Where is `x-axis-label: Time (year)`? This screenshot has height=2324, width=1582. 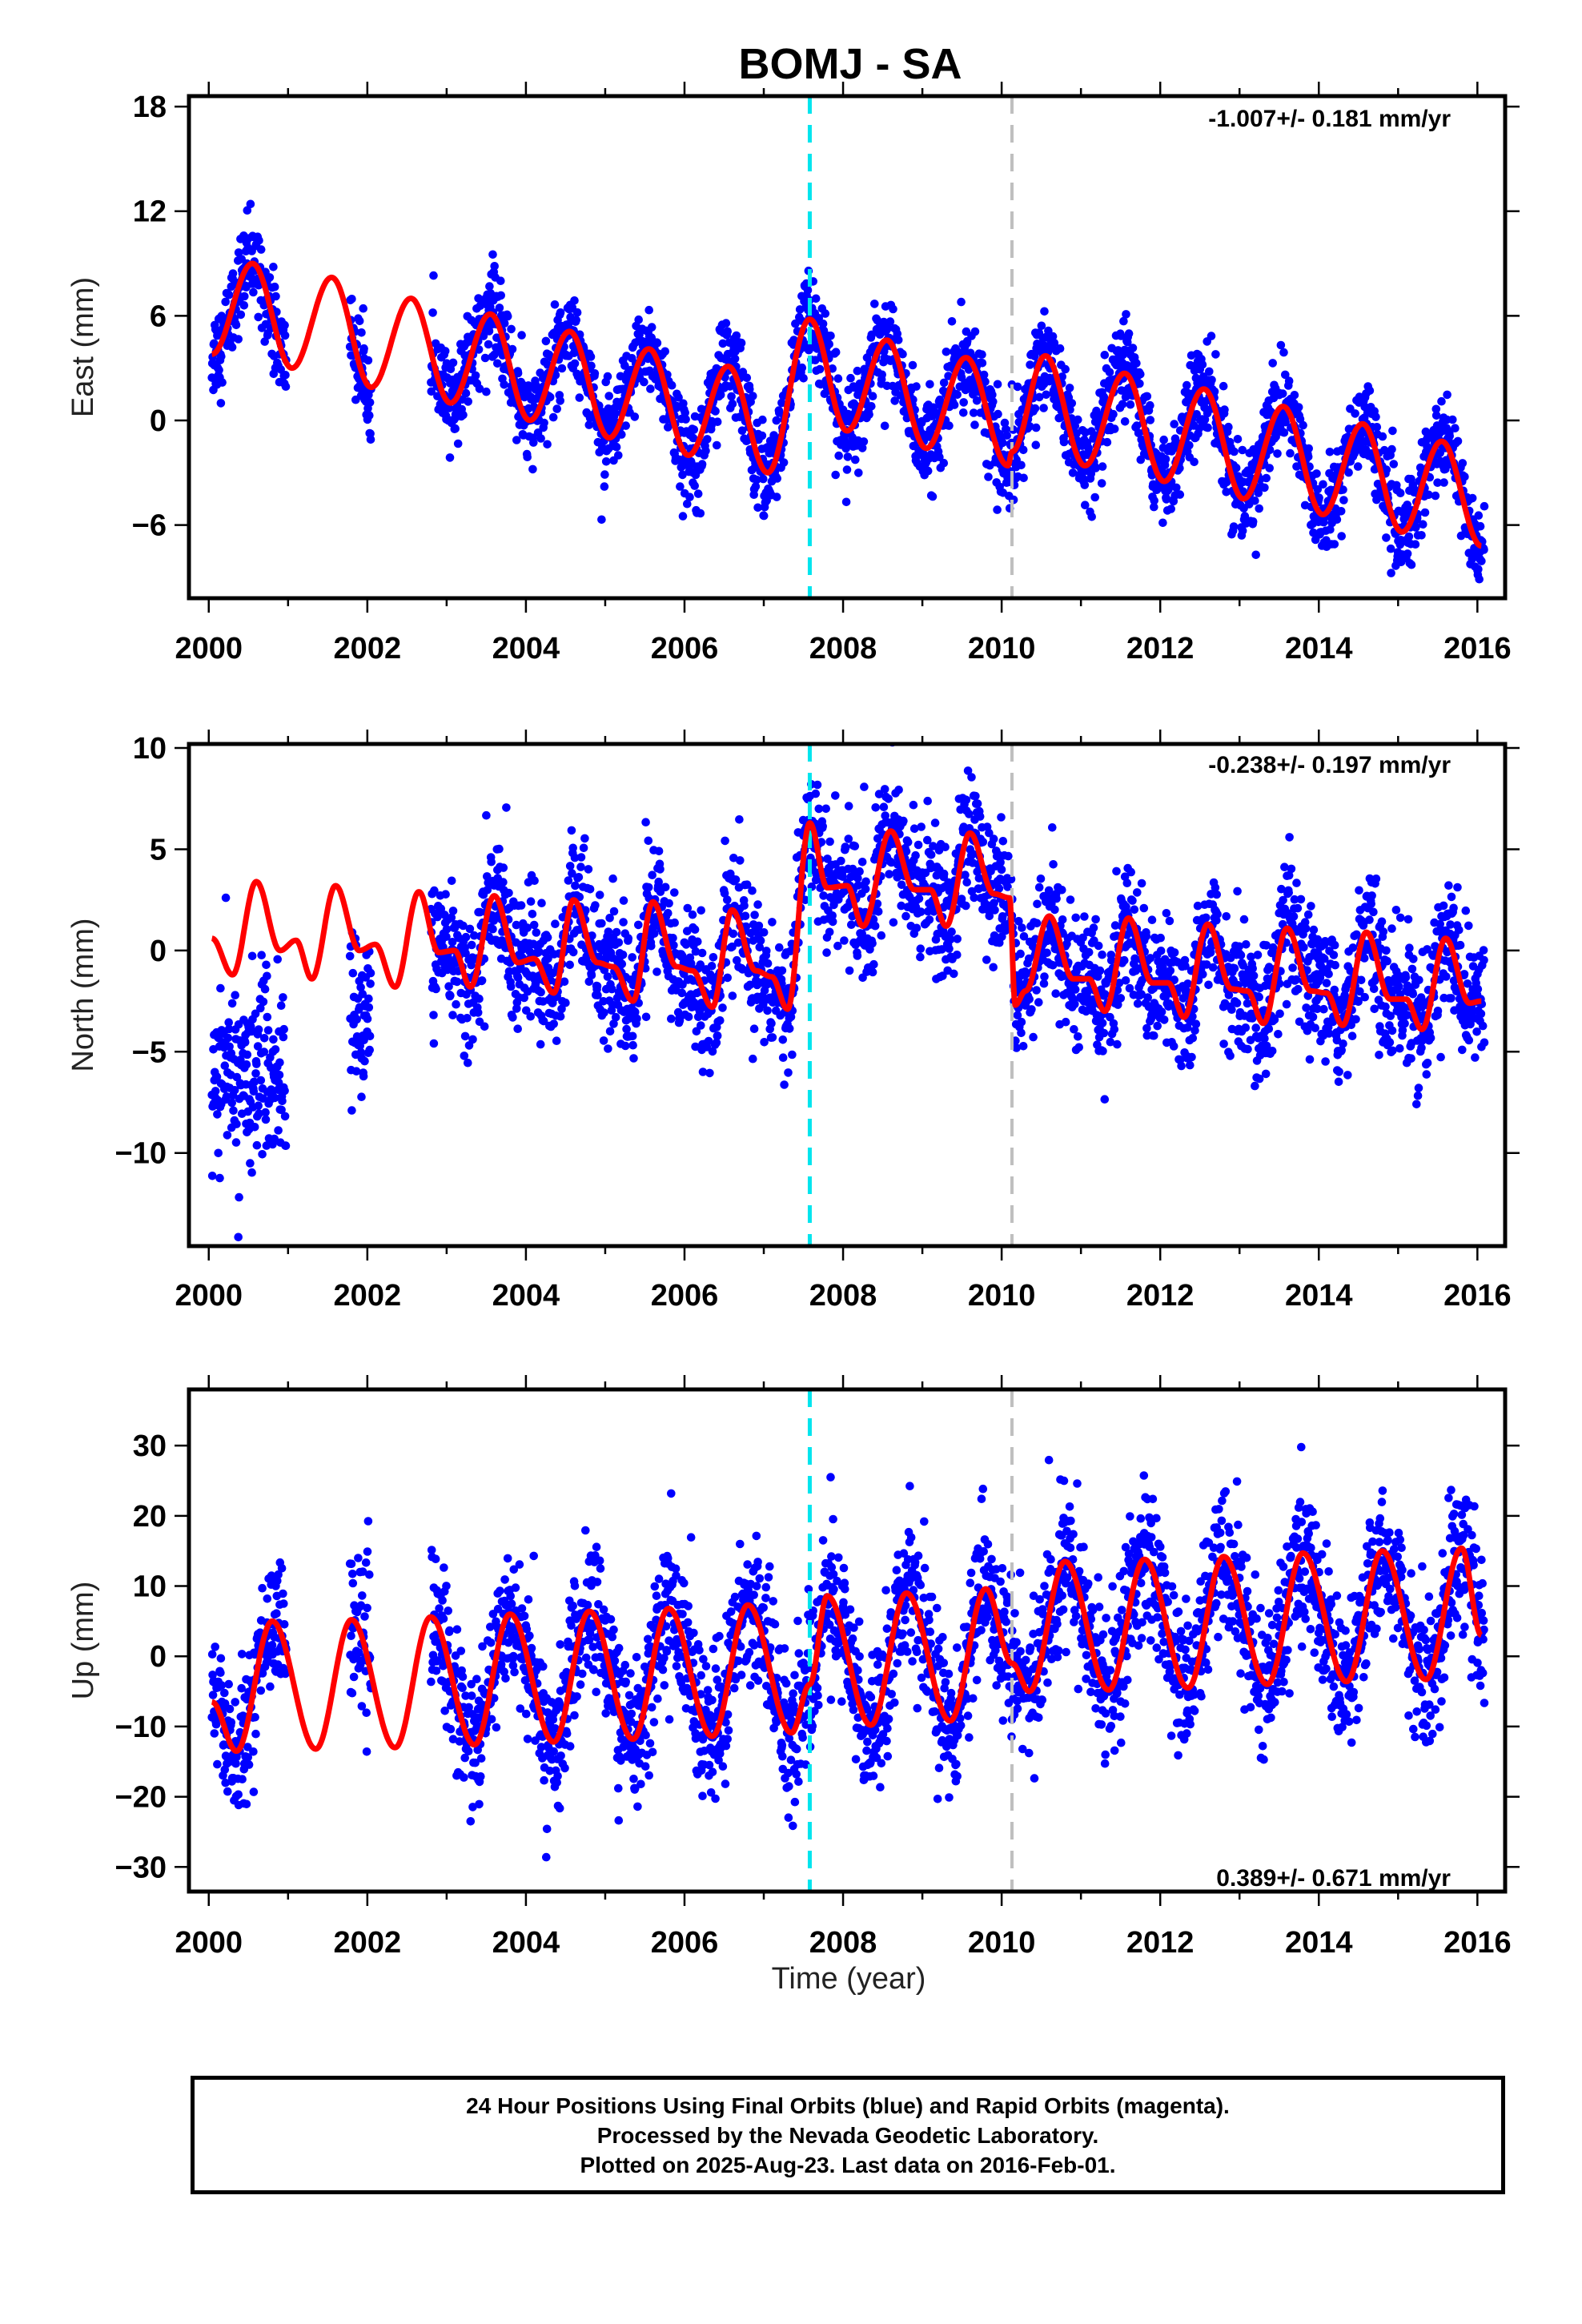 x-axis-label: Time (year) is located at coordinates (849, 1979).